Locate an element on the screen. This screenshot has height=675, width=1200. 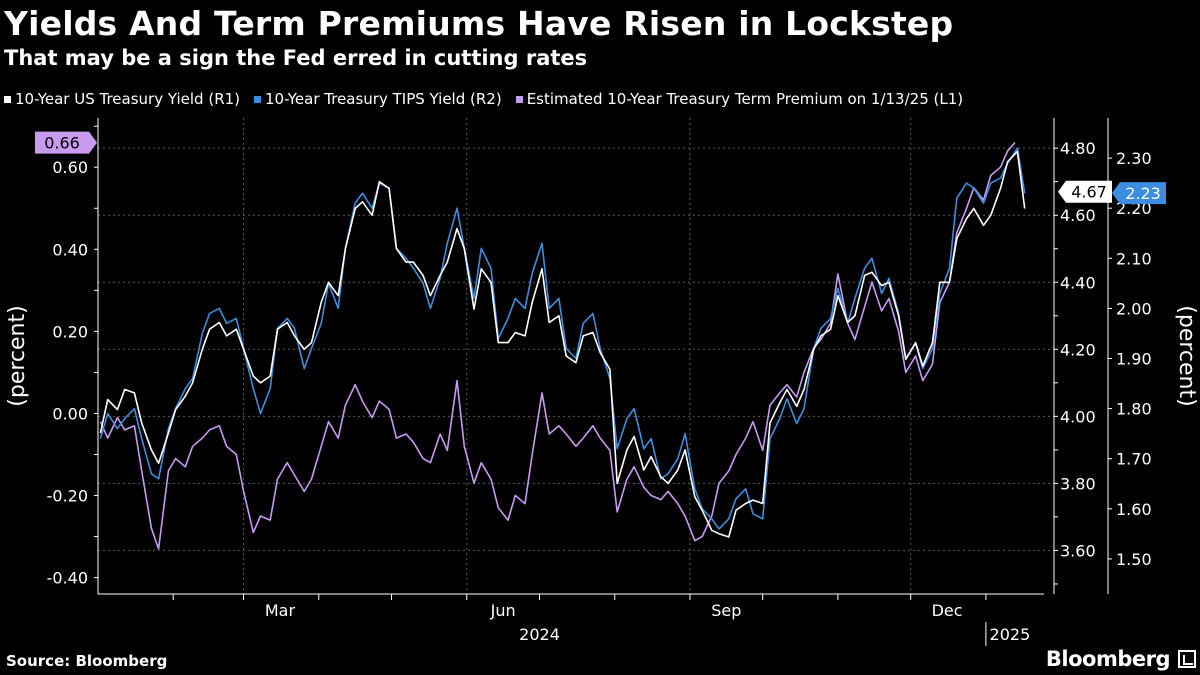
r1-axis-tick-label: 3.80 is located at coordinates (1078, 483).